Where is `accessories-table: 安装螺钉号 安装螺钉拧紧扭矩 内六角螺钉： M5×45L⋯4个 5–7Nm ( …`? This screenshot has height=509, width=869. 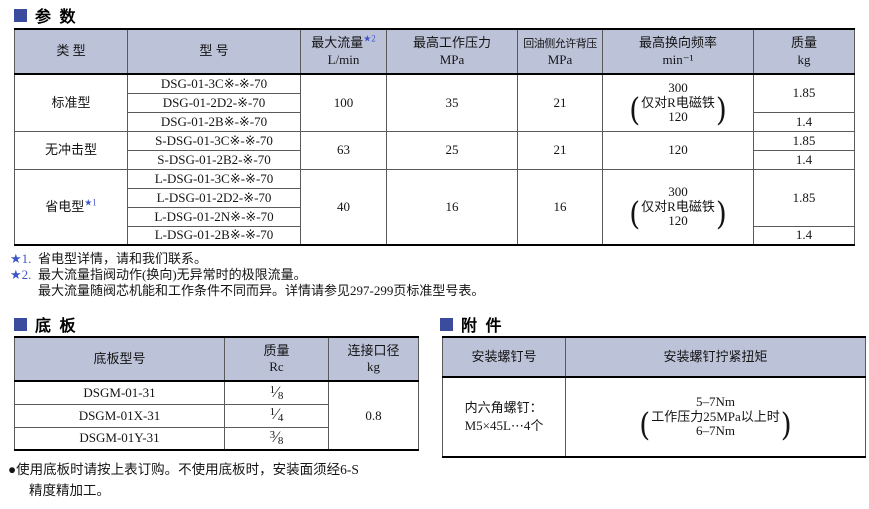
accessories-table: 安装螺钉号 安装螺钉拧紧扭矩 内六角螺钉： M5×45L⋯4个 5–7Nm ( … is located at coordinates (654, 397).